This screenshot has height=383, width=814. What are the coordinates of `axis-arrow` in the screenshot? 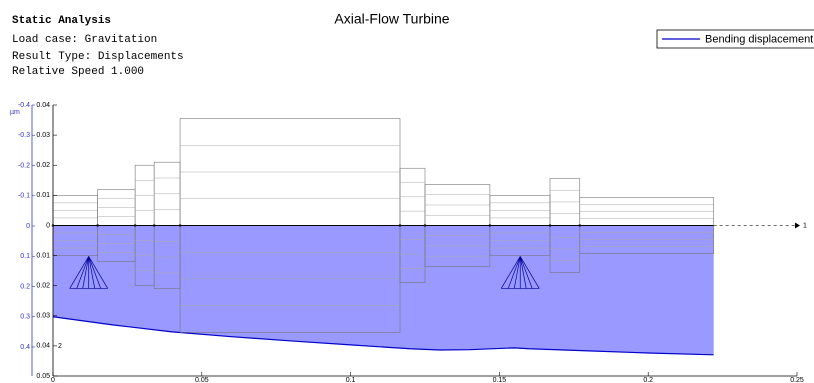 It's located at (797, 225).